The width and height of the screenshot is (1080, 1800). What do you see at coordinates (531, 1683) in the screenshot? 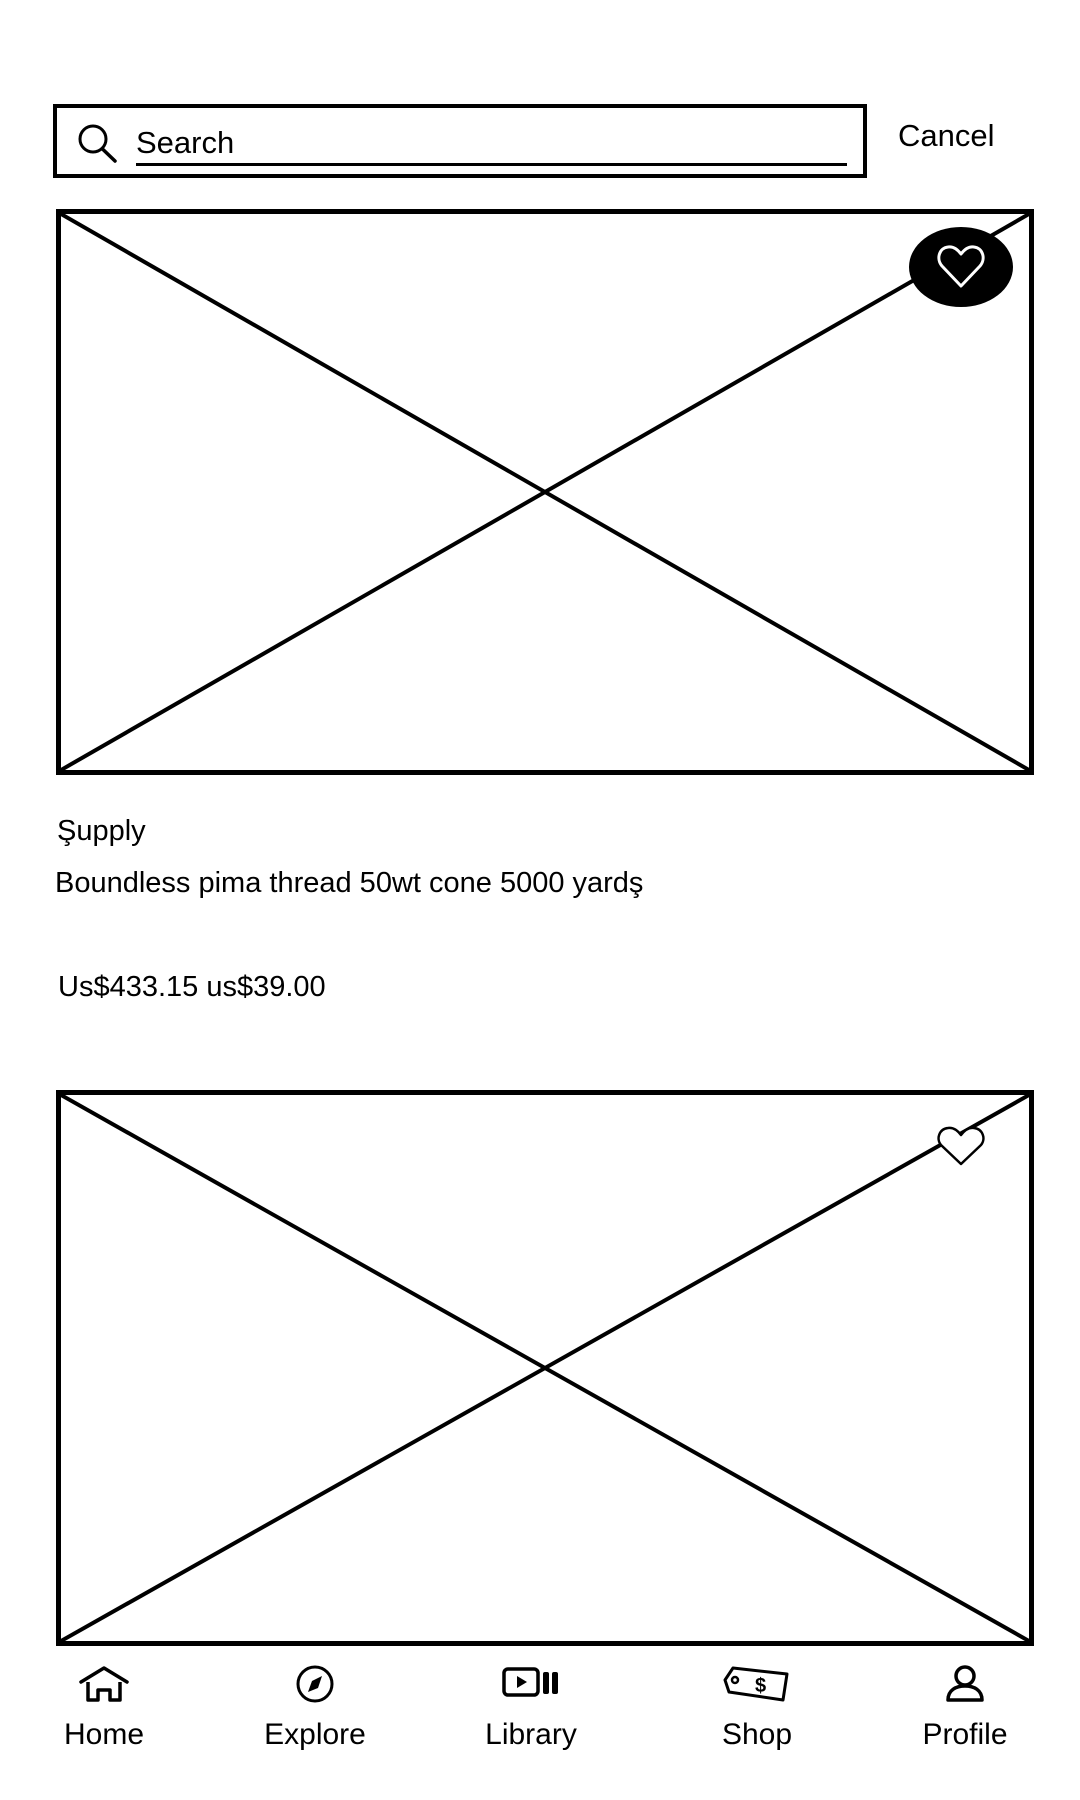
I see `library-icon` at bounding box center [531, 1683].